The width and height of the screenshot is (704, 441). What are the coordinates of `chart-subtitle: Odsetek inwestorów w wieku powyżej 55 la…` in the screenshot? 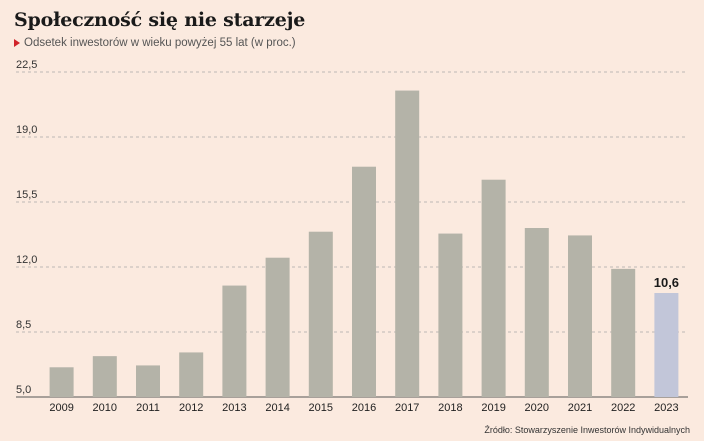 It's located at (155, 43).